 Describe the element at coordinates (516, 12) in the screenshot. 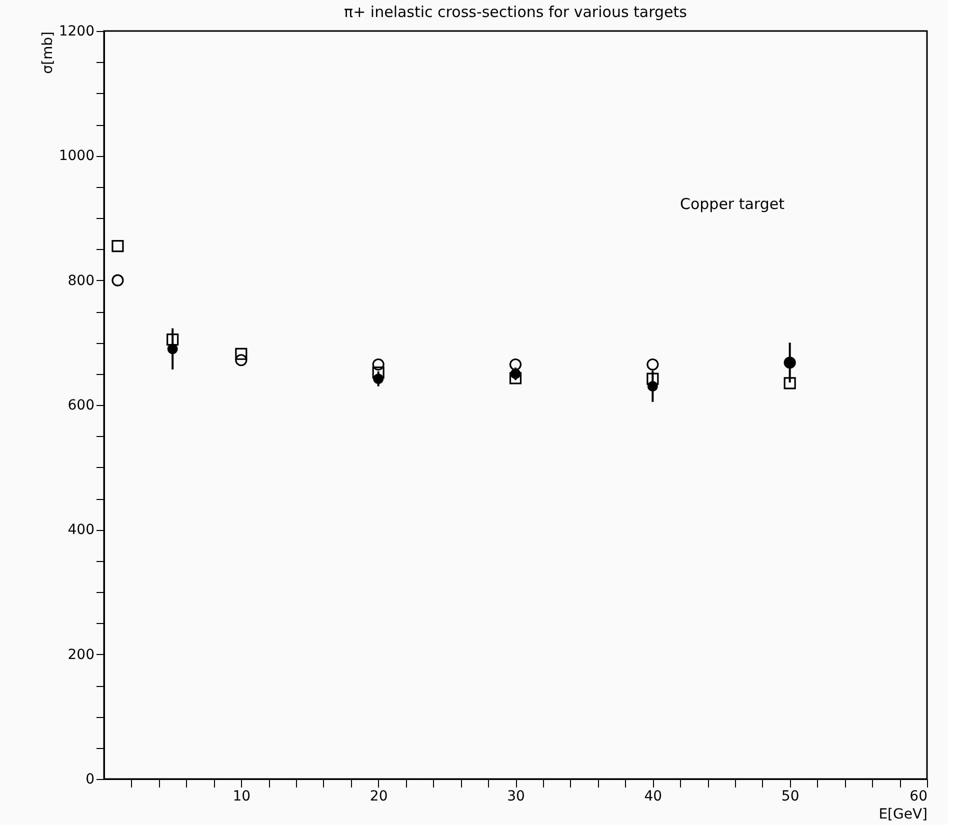

I see `chart-title: π+ inelastic cross-sections for various targets` at that location.